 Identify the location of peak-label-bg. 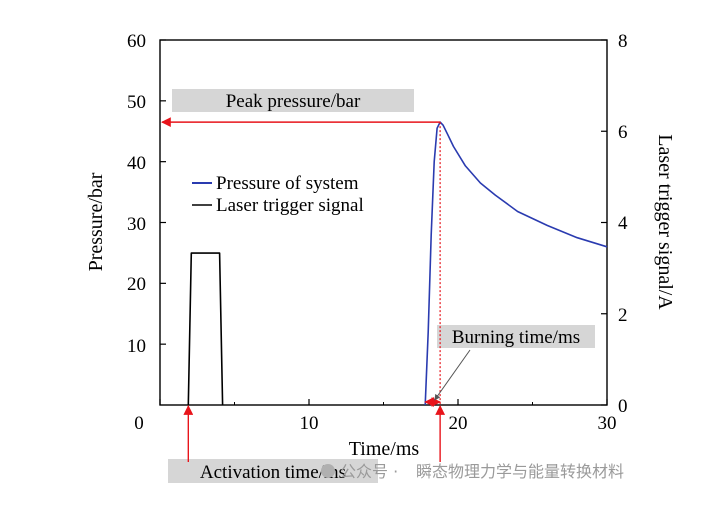
(293, 100).